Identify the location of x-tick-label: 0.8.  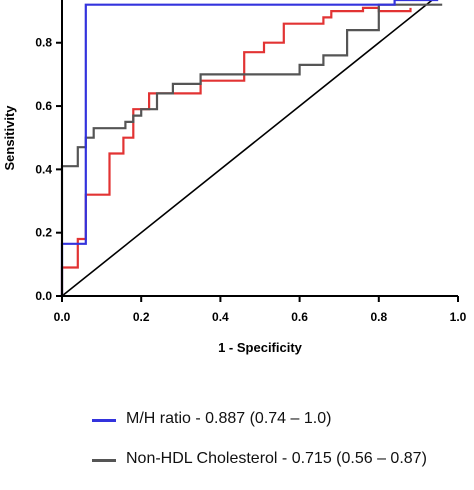
(378, 317).